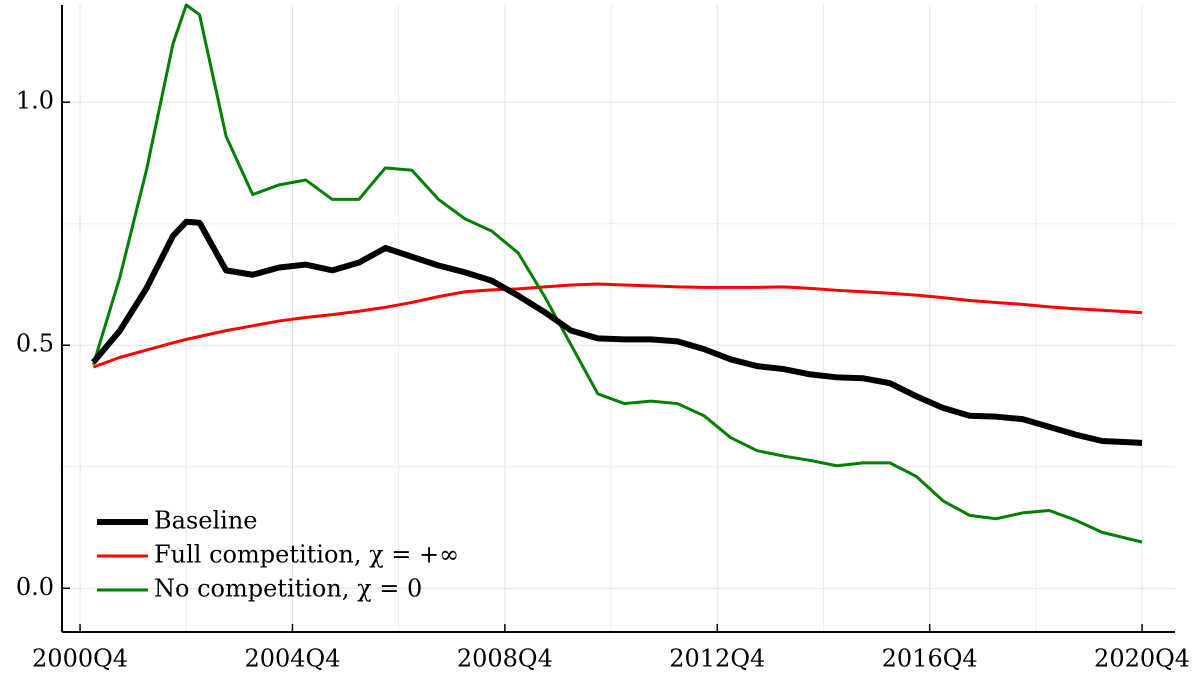 The image size is (1200, 676). I want to click on y-tick-label: 0.0, so click(35, 587).